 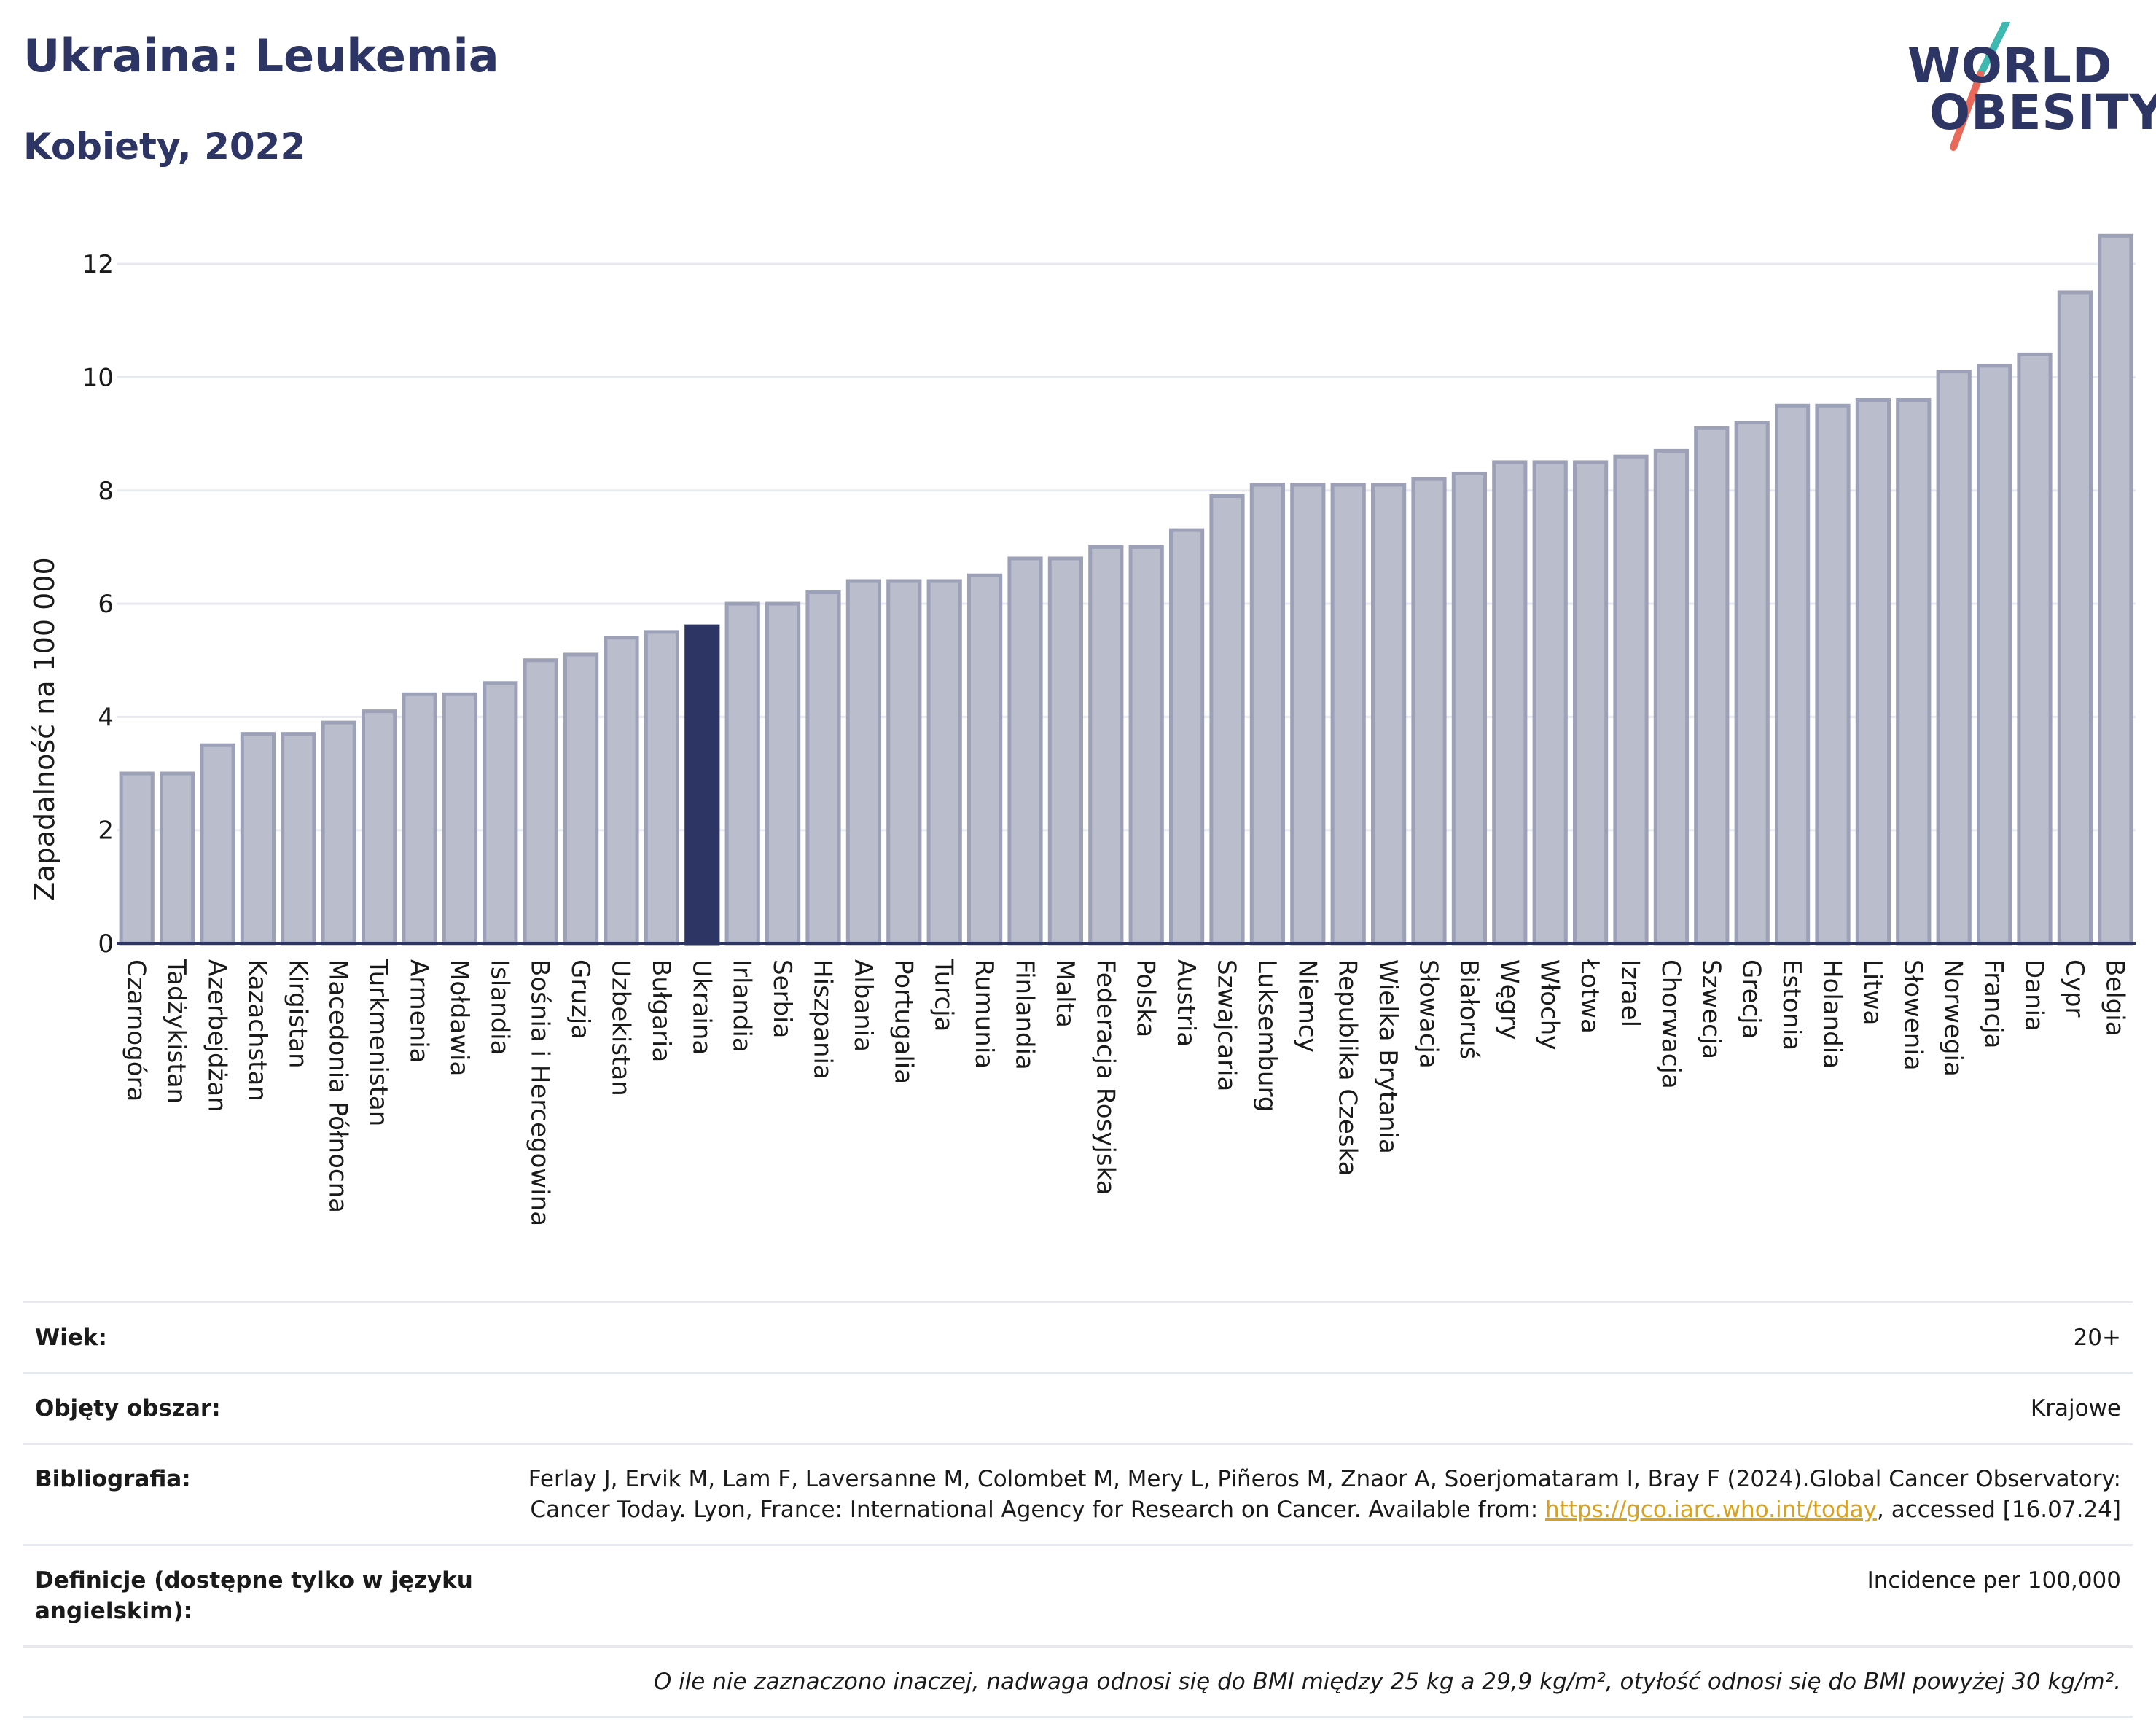 I want to click on bar-armenia, so click(x=420, y=819).